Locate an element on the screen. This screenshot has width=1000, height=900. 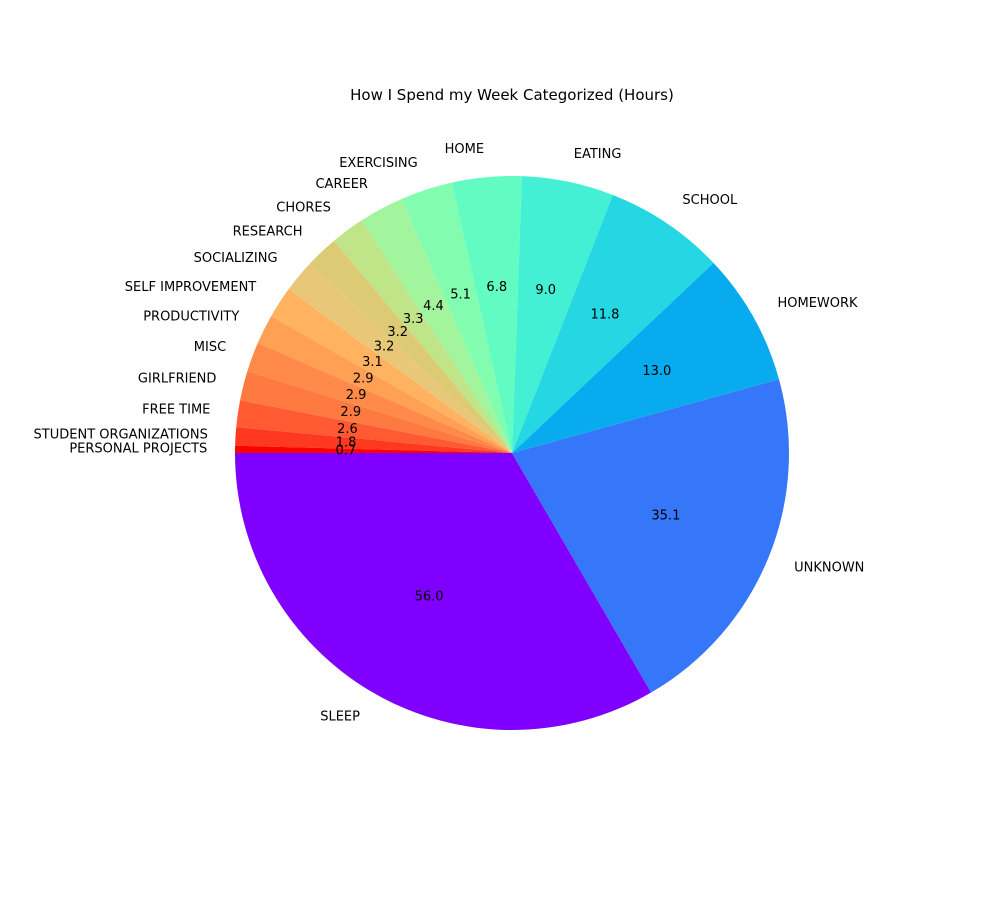
value-label-productivity: 2.9 is located at coordinates (363, 378).